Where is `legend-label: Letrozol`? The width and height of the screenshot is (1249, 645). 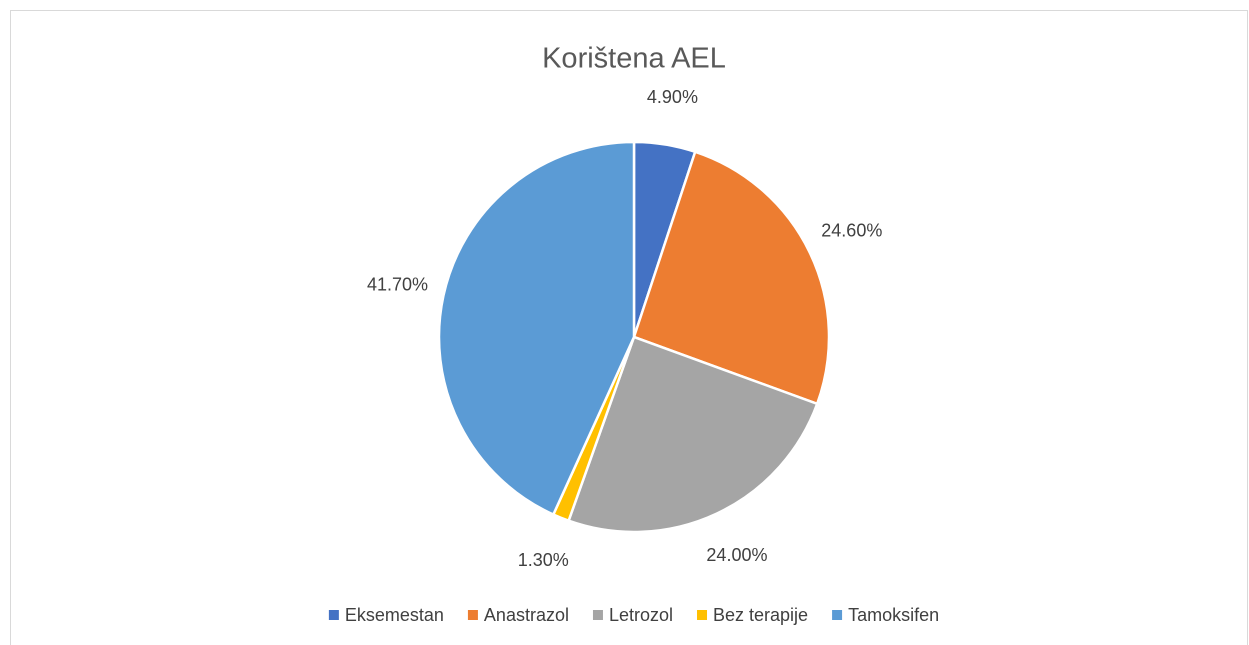
legend-label: Letrozol is located at coordinates (641, 615).